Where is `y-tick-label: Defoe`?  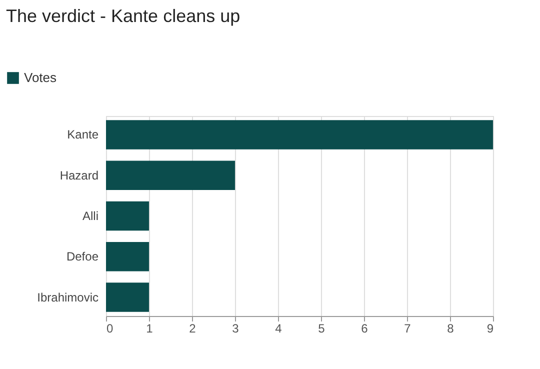
y-tick-label: Defoe is located at coordinates (82, 257).